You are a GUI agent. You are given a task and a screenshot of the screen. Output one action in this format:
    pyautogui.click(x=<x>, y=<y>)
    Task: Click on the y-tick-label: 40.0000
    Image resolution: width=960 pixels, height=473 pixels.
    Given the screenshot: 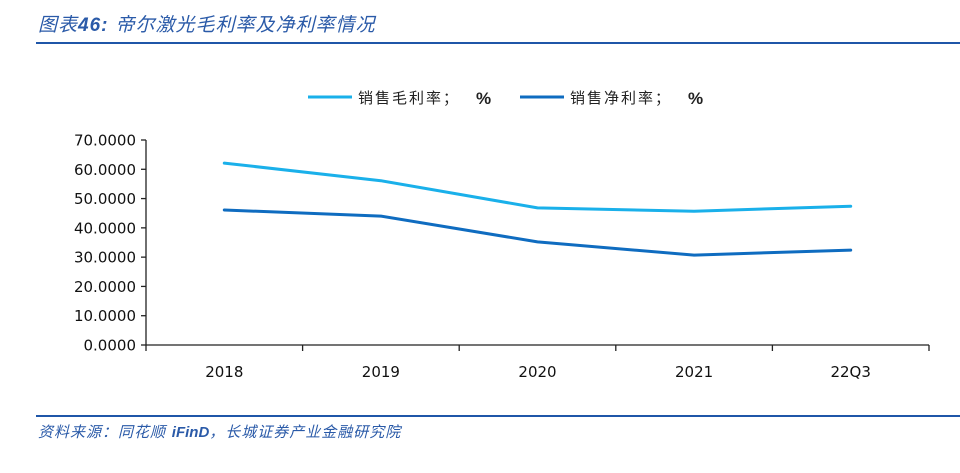 What is the action you would take?
    pyautogui.click(x=105, y=228)
    